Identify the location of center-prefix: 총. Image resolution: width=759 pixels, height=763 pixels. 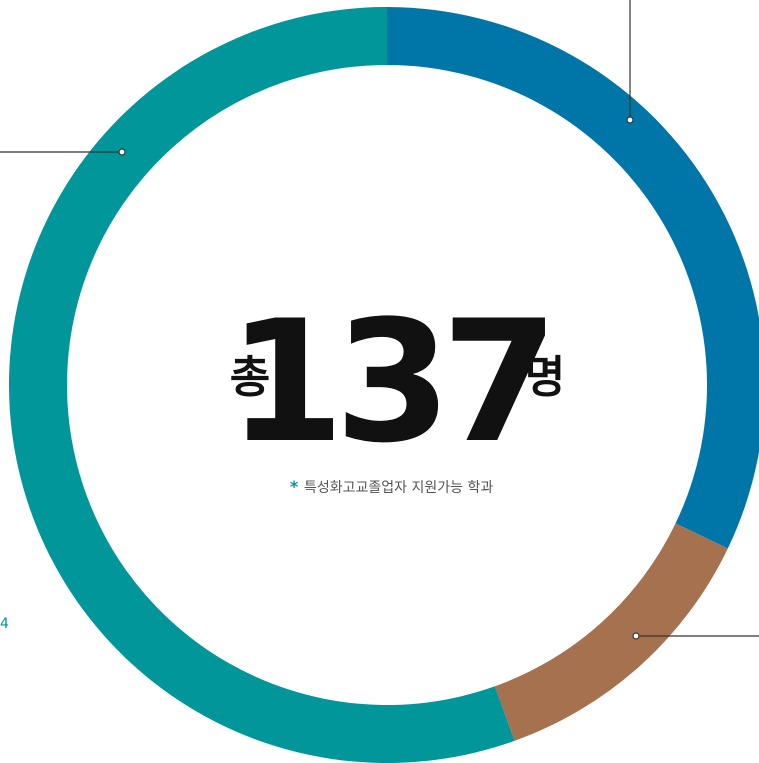
(250, 377).